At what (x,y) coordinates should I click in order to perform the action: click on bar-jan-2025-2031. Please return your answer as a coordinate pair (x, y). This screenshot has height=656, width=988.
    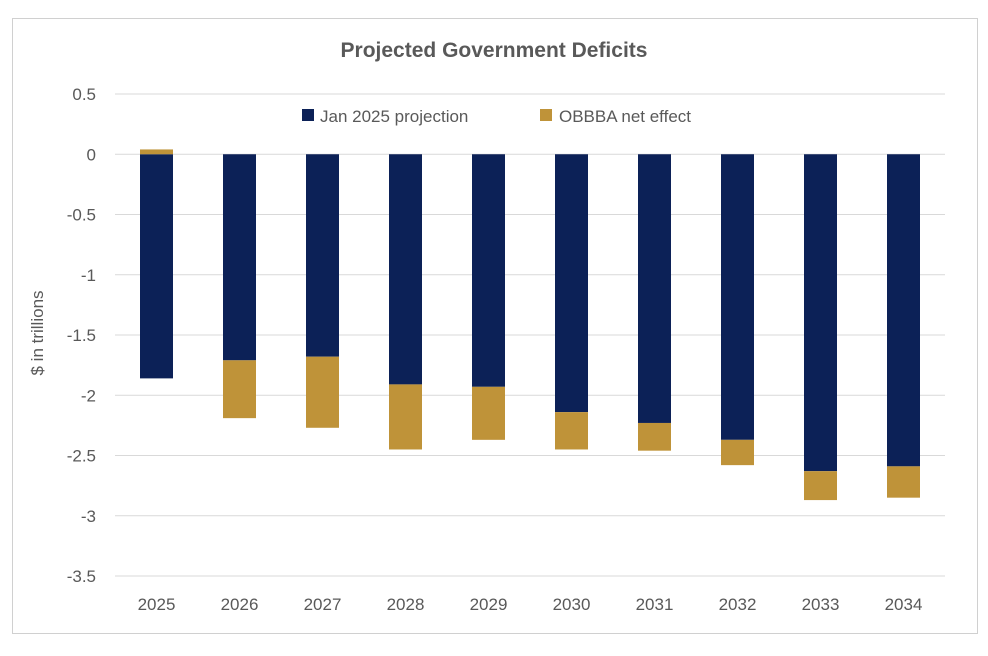
    Looking at the image, I should click on (654, 288).